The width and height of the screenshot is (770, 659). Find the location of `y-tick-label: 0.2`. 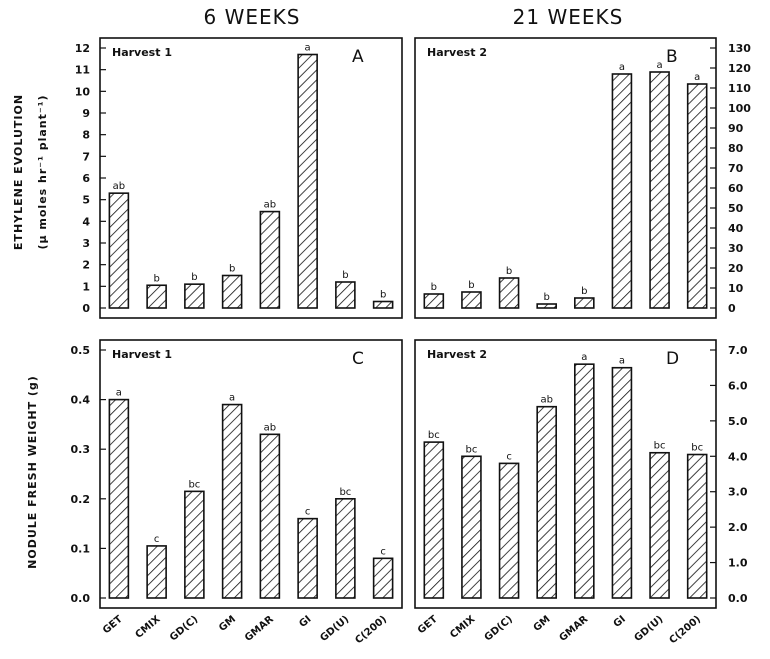

y-tick-label: 0.2 is located at coordinates (81, 499).